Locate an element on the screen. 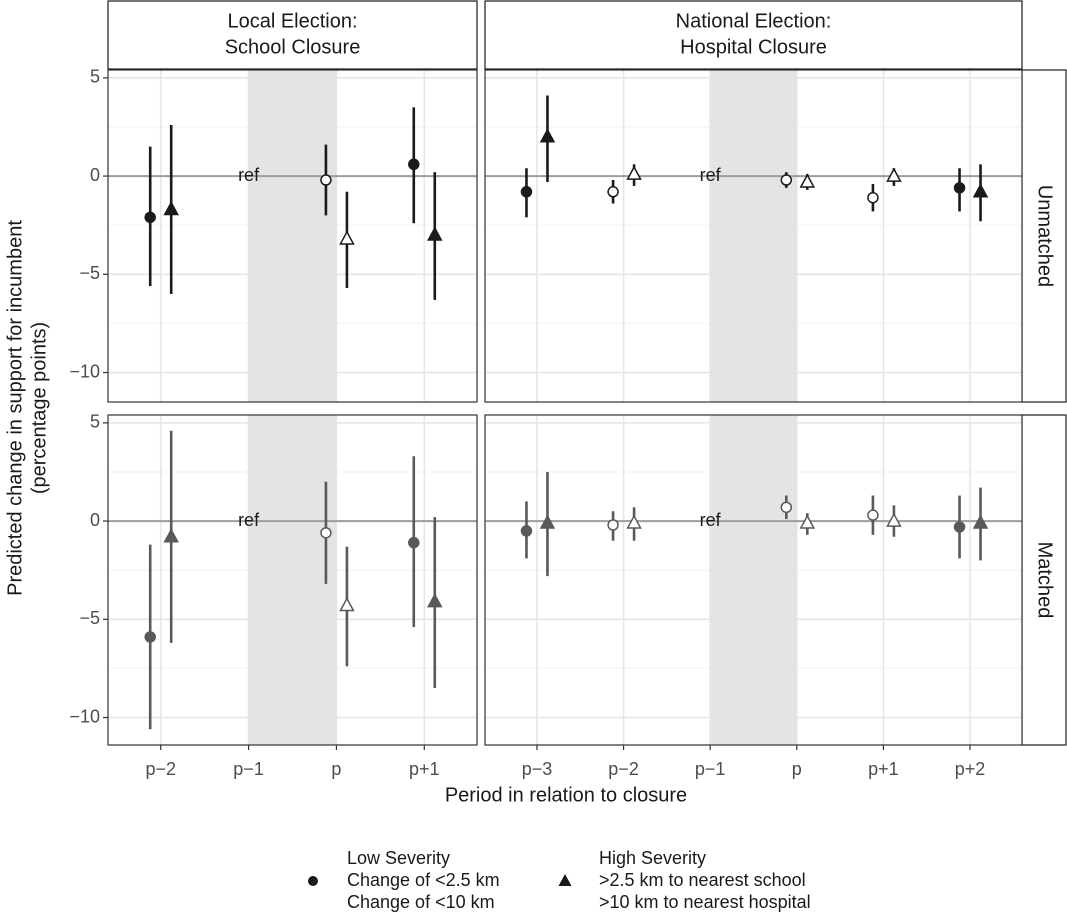  column-strip-label: National Election: is located at coordinates (754, 21).